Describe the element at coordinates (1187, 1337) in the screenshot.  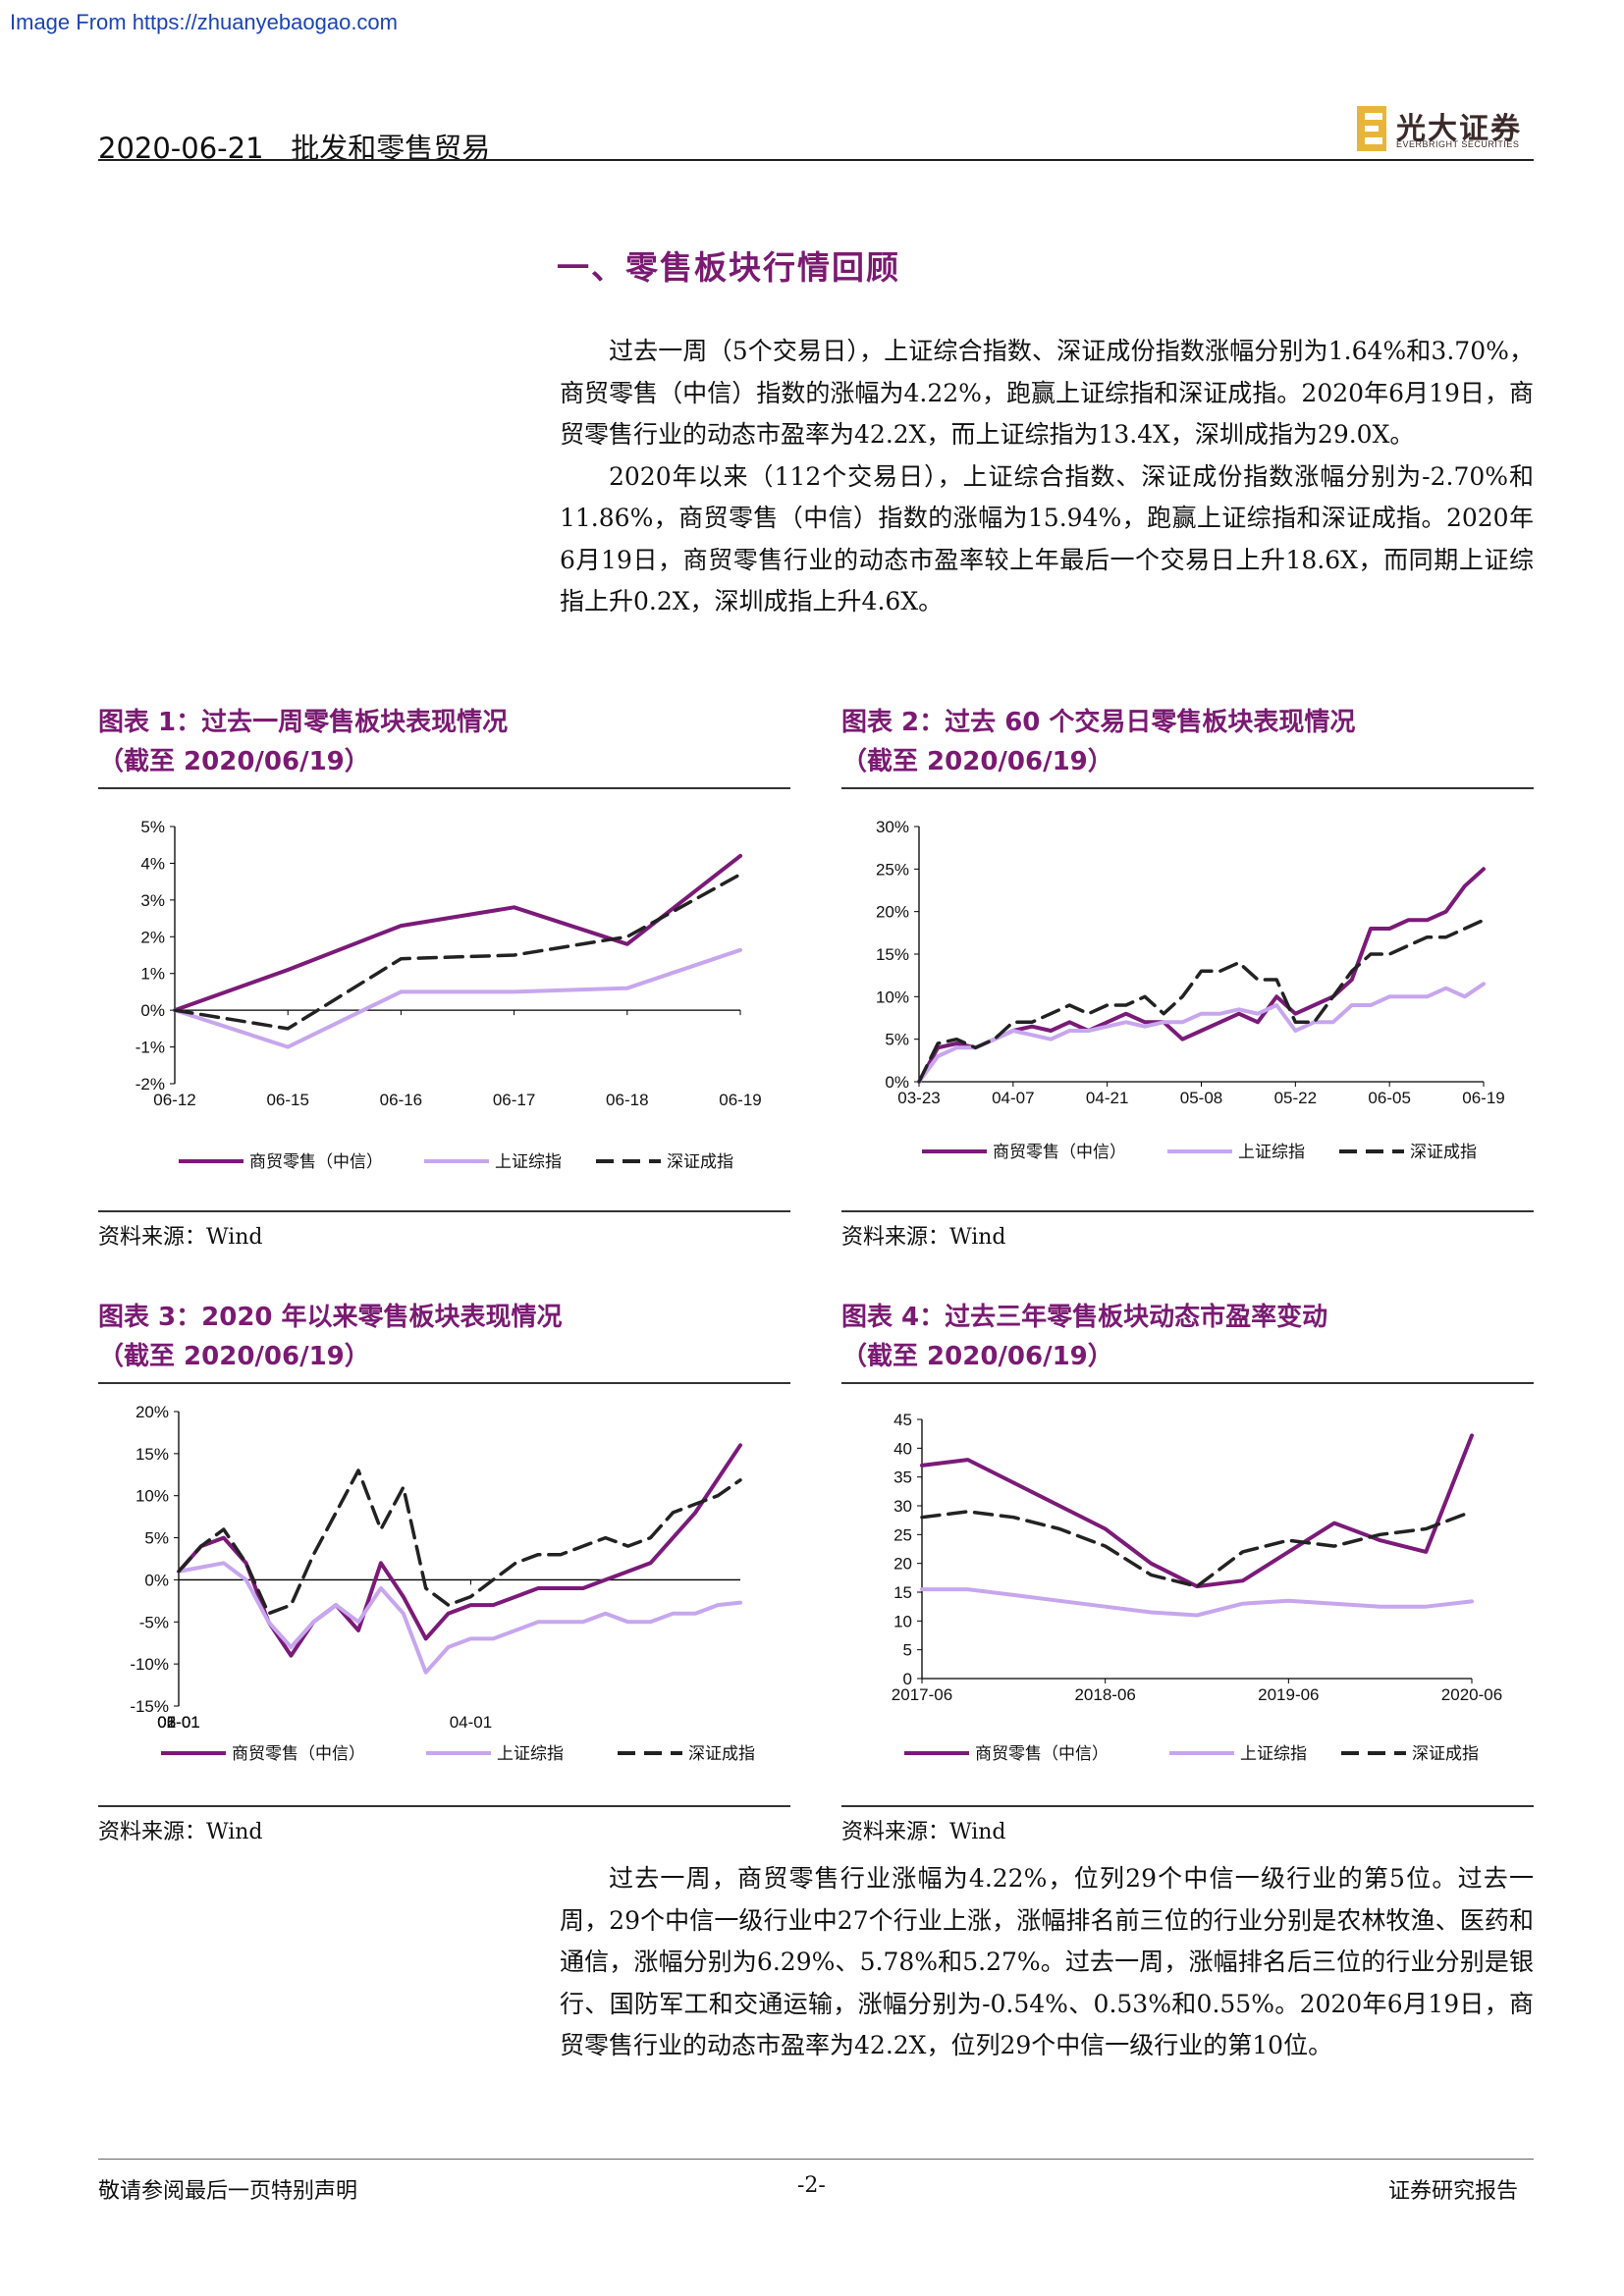
I see `figure-4-title: 图表 4：过去三年零售板块动态市盈率变动 （截至 2020/06/19）` at that location.